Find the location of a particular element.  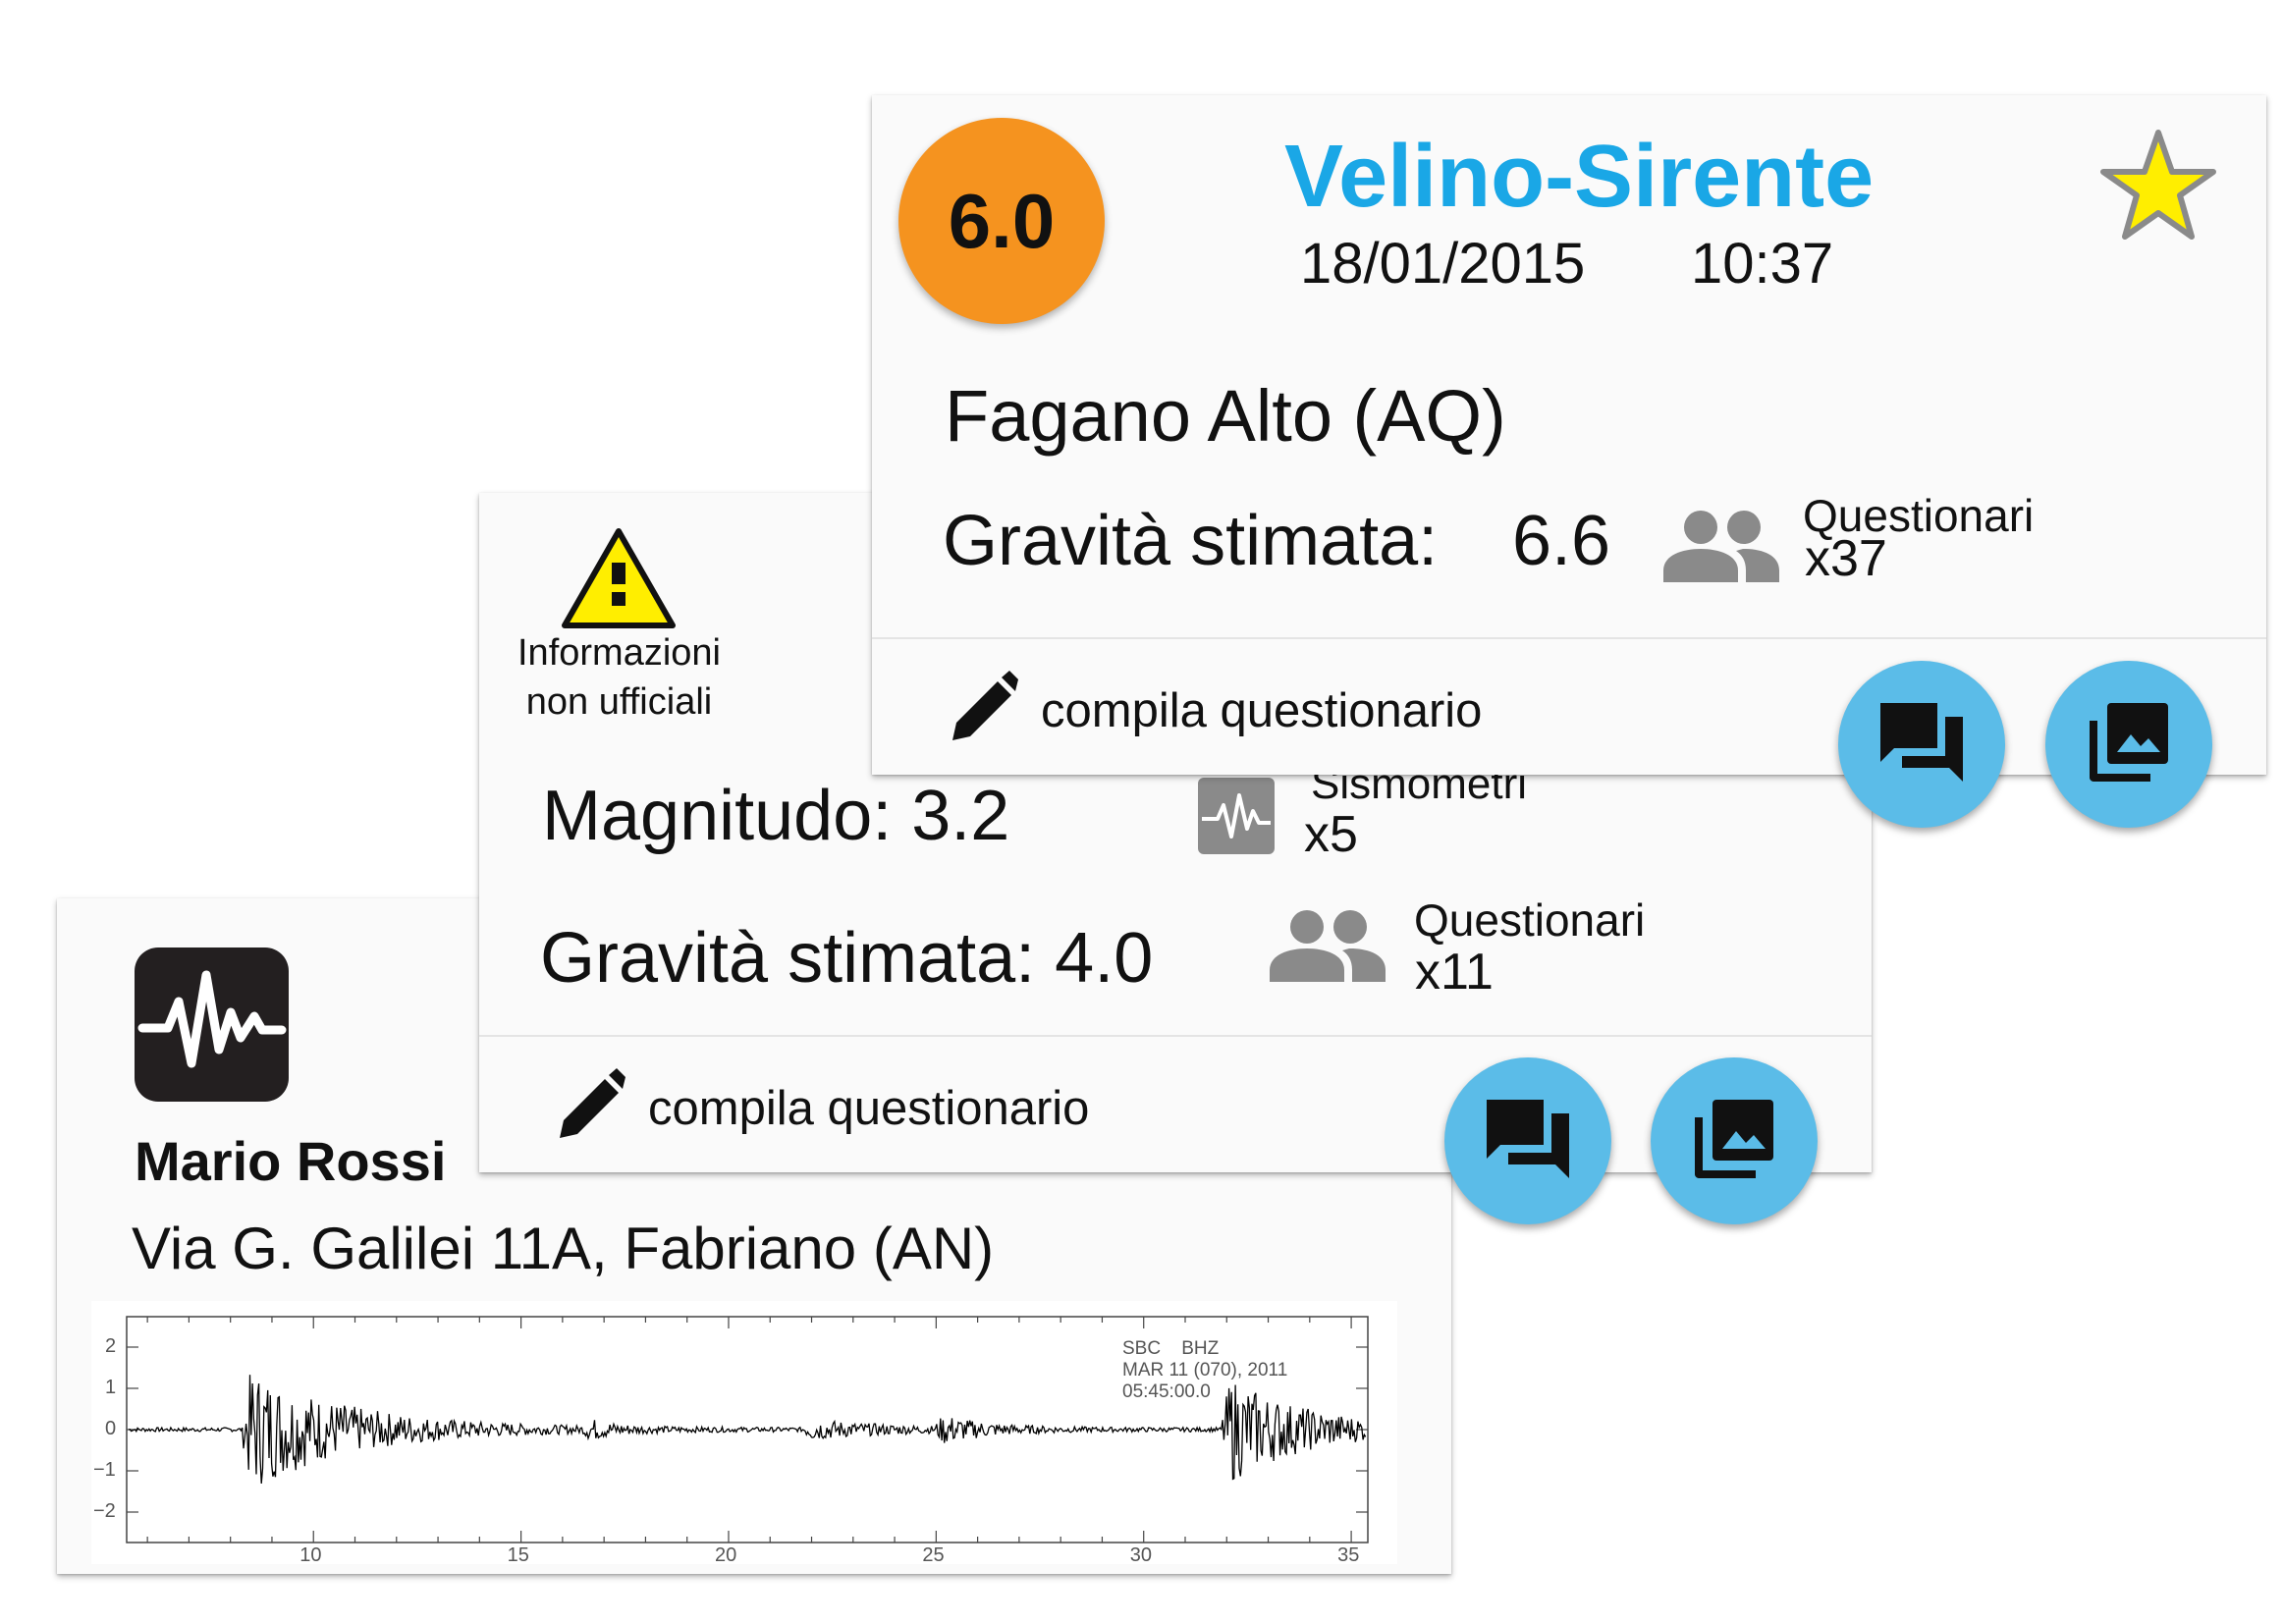

user-name: Mario Rossi is located at coordinates (291, 1161).